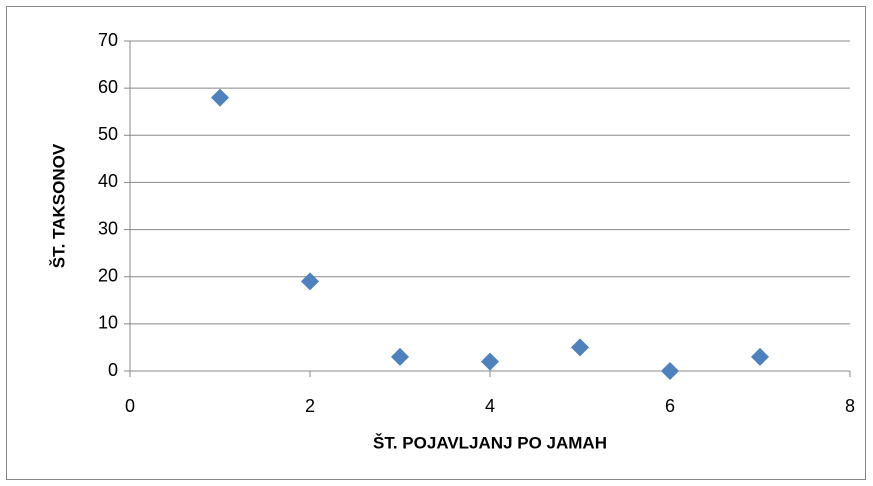 This screenshot has width=873, height=486. I want to click on y-tick-label: 60, so click(108, 87).